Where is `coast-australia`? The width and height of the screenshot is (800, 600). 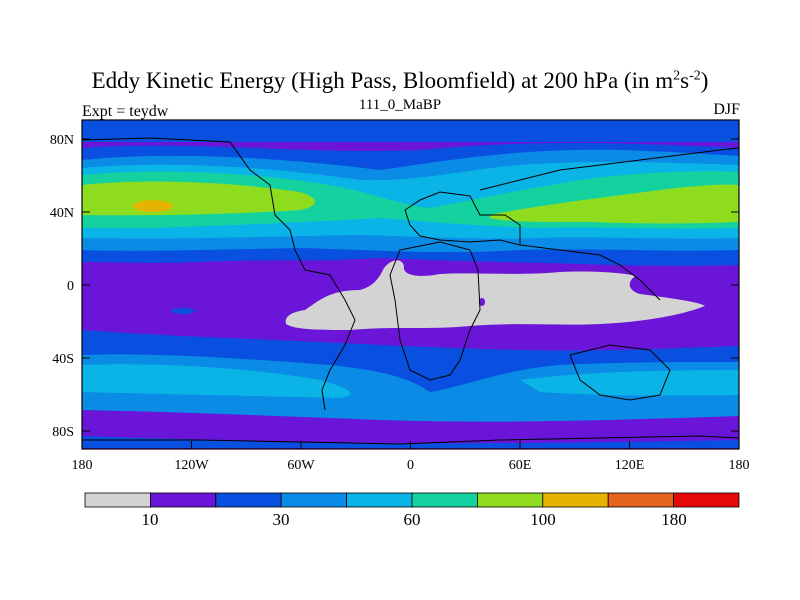
coast-australia is located at coordinates (620, 372).